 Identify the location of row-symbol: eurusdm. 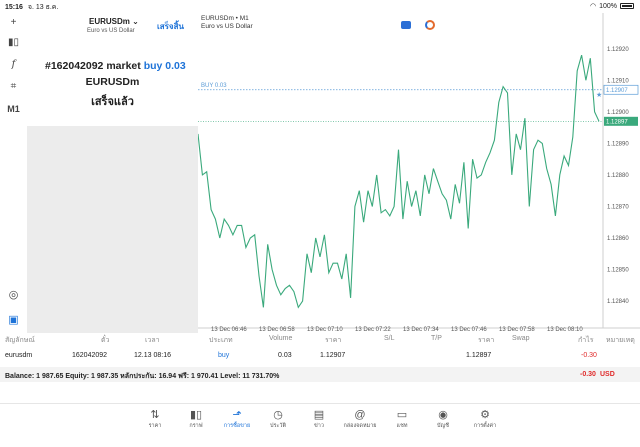
(19, 355).